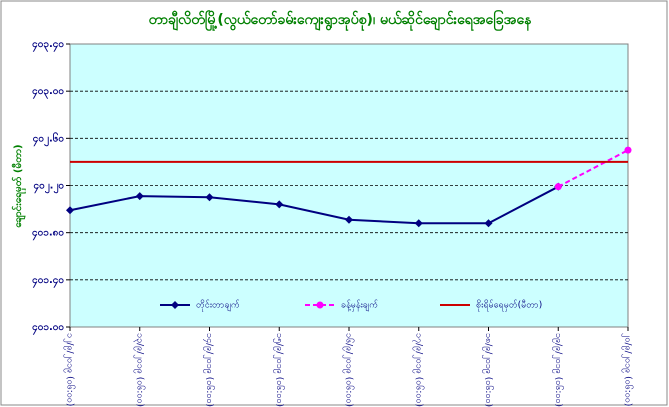 The height and width of the screenshot is (407, 669). I want to click on y-axis-label: ချောင်းရေမှတ် (မီတာ), so click(19, 185).